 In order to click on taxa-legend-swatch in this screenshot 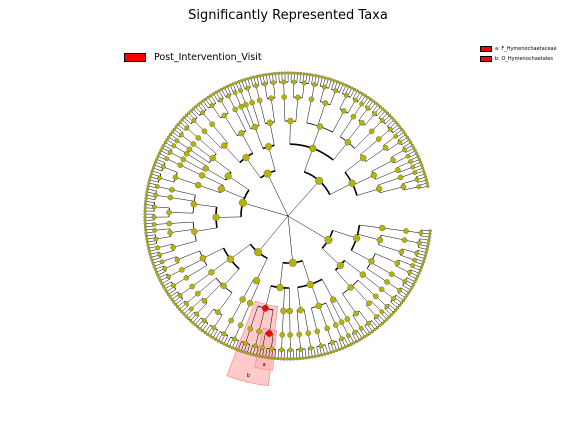, I will do `click(486, 49)`.